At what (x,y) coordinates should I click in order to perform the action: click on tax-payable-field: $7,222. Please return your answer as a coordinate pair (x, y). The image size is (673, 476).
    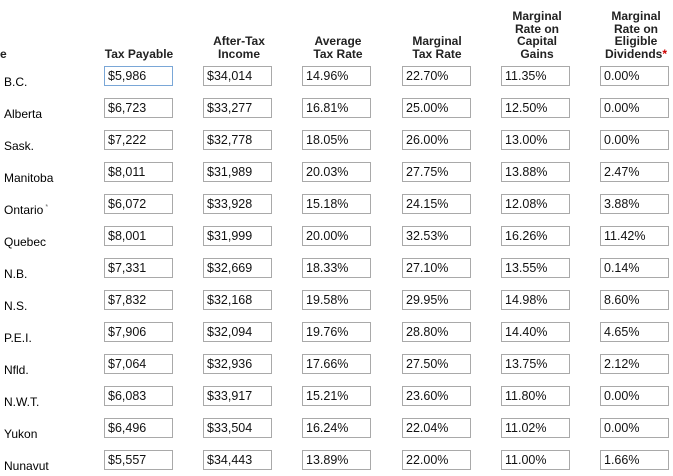
    Looking at the image, I should click on (138, 140).